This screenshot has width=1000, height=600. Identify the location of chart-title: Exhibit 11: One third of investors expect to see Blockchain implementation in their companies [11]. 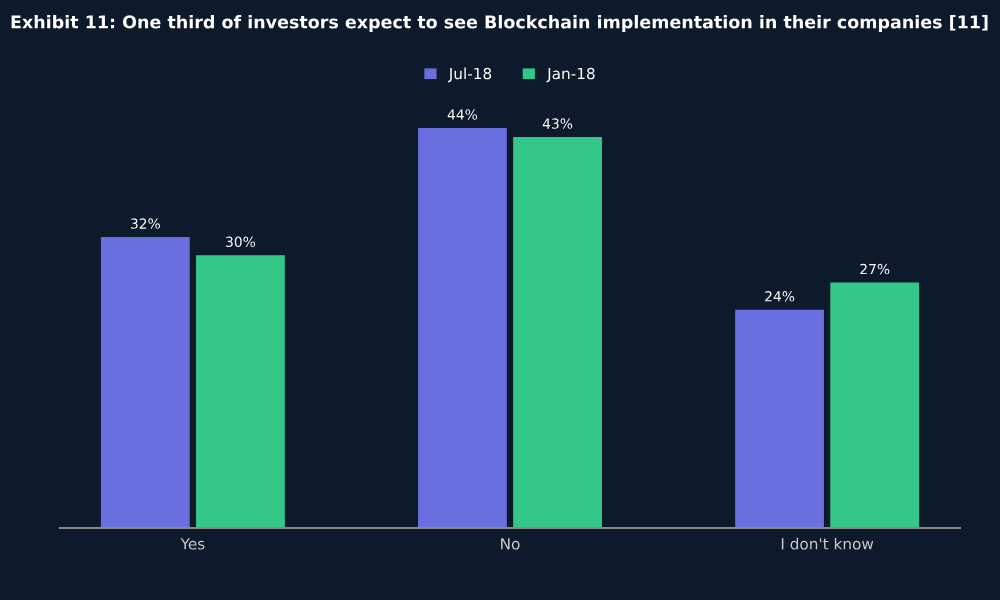
(499, 23).